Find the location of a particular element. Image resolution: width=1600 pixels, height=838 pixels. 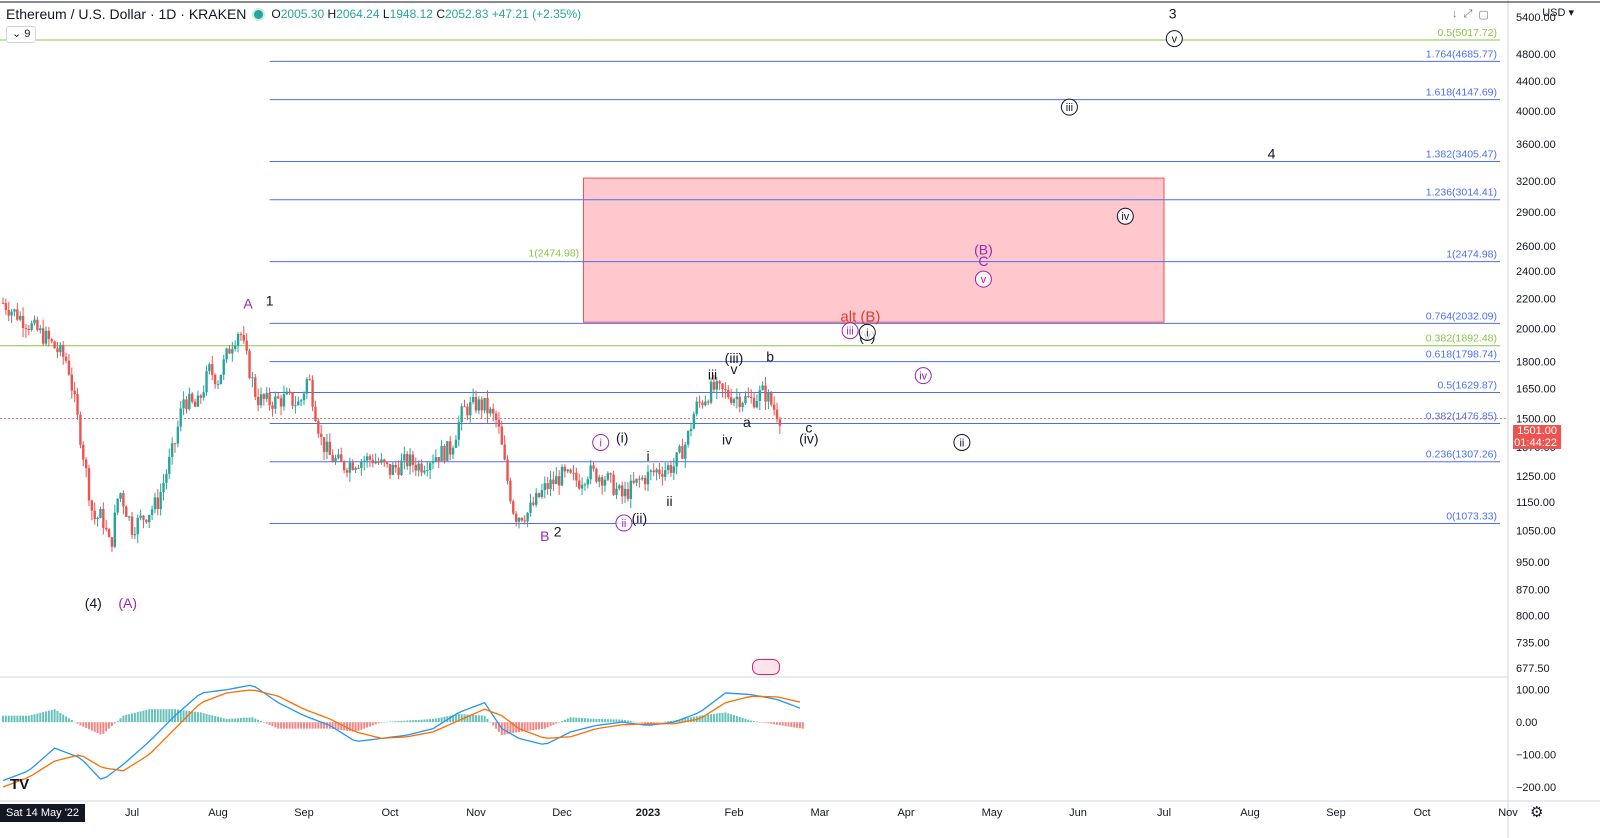

down-arrow-icon: ↓ is located at coordinates (1455, 14).